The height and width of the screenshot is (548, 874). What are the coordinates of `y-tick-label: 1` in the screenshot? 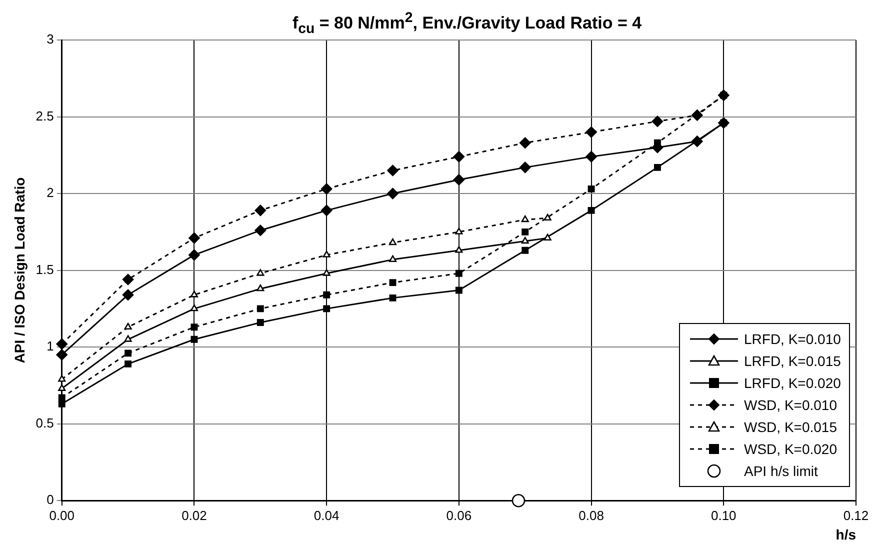 It's located at (50, 346).